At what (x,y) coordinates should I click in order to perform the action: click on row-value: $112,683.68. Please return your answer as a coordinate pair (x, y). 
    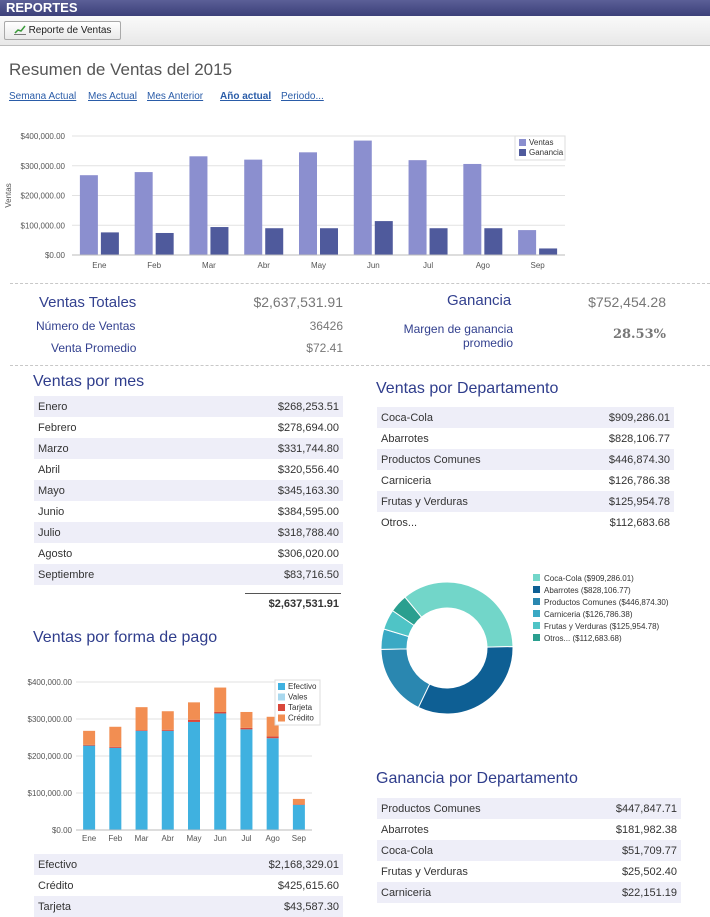
    Looking at the image, I should click on (616, 522).